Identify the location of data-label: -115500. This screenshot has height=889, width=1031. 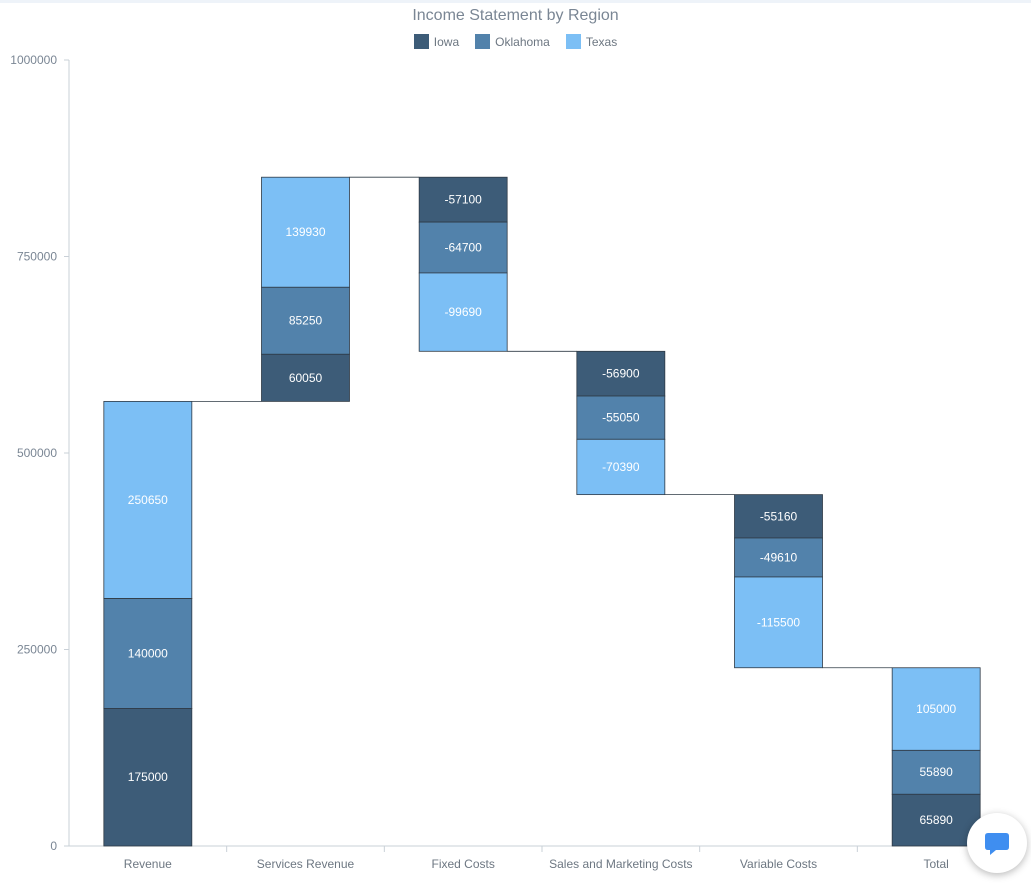
(778, 622).